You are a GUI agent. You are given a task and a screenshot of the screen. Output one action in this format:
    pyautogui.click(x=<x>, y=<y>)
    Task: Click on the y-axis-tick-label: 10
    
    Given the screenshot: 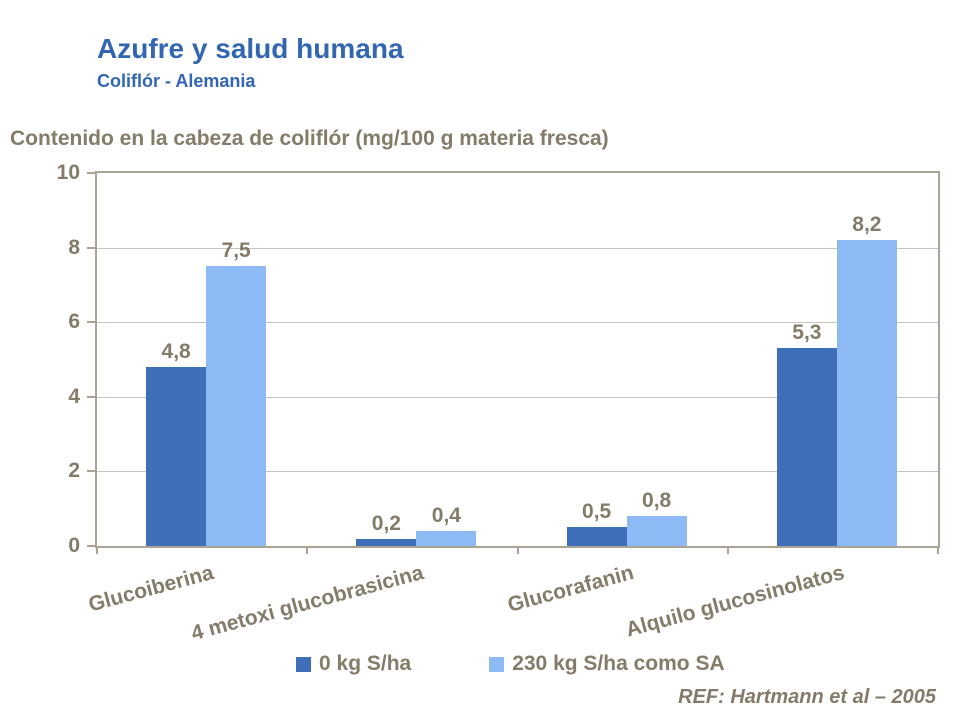 What is the action you would take?
    pyautogui.click(x=68, y=172)
    